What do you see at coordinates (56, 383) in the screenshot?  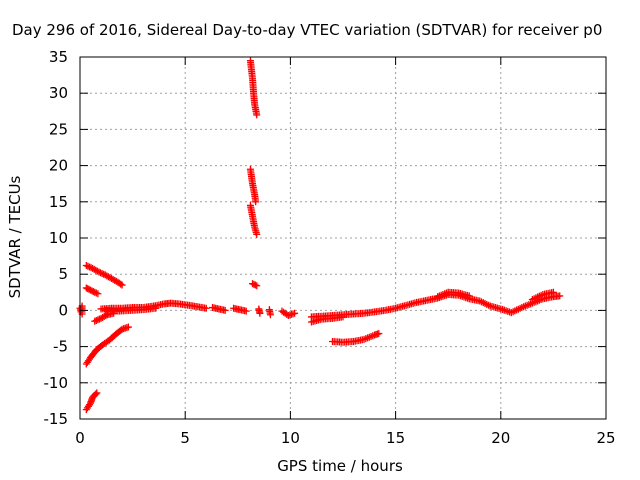 I see `y-tick-label: -10` at bounding box center [56, 383].